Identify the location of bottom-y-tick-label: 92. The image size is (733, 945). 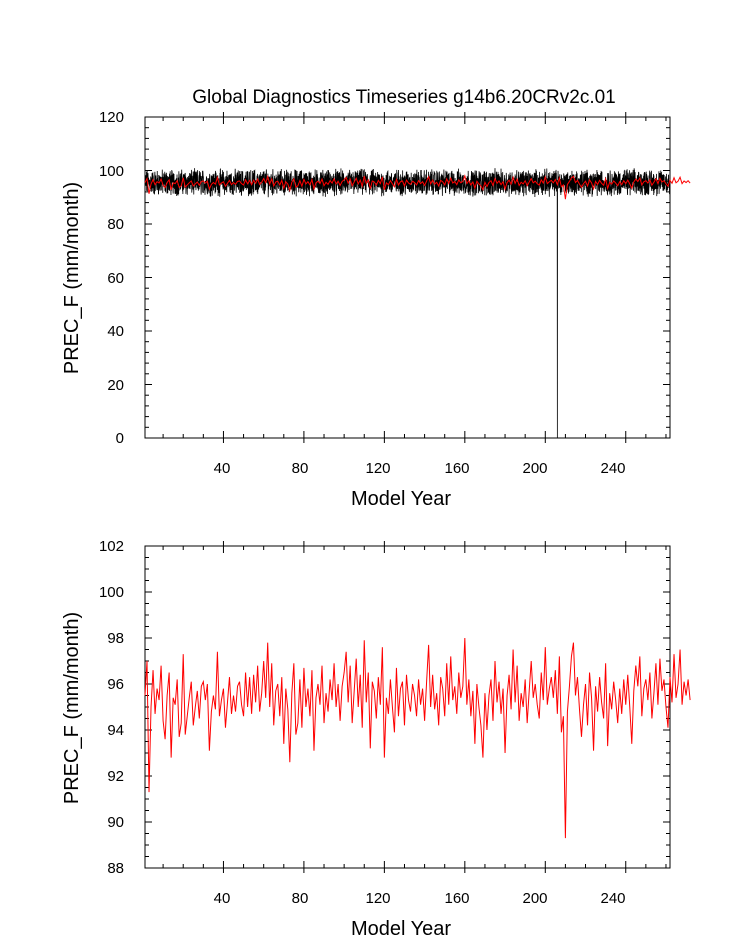
(115, 776).